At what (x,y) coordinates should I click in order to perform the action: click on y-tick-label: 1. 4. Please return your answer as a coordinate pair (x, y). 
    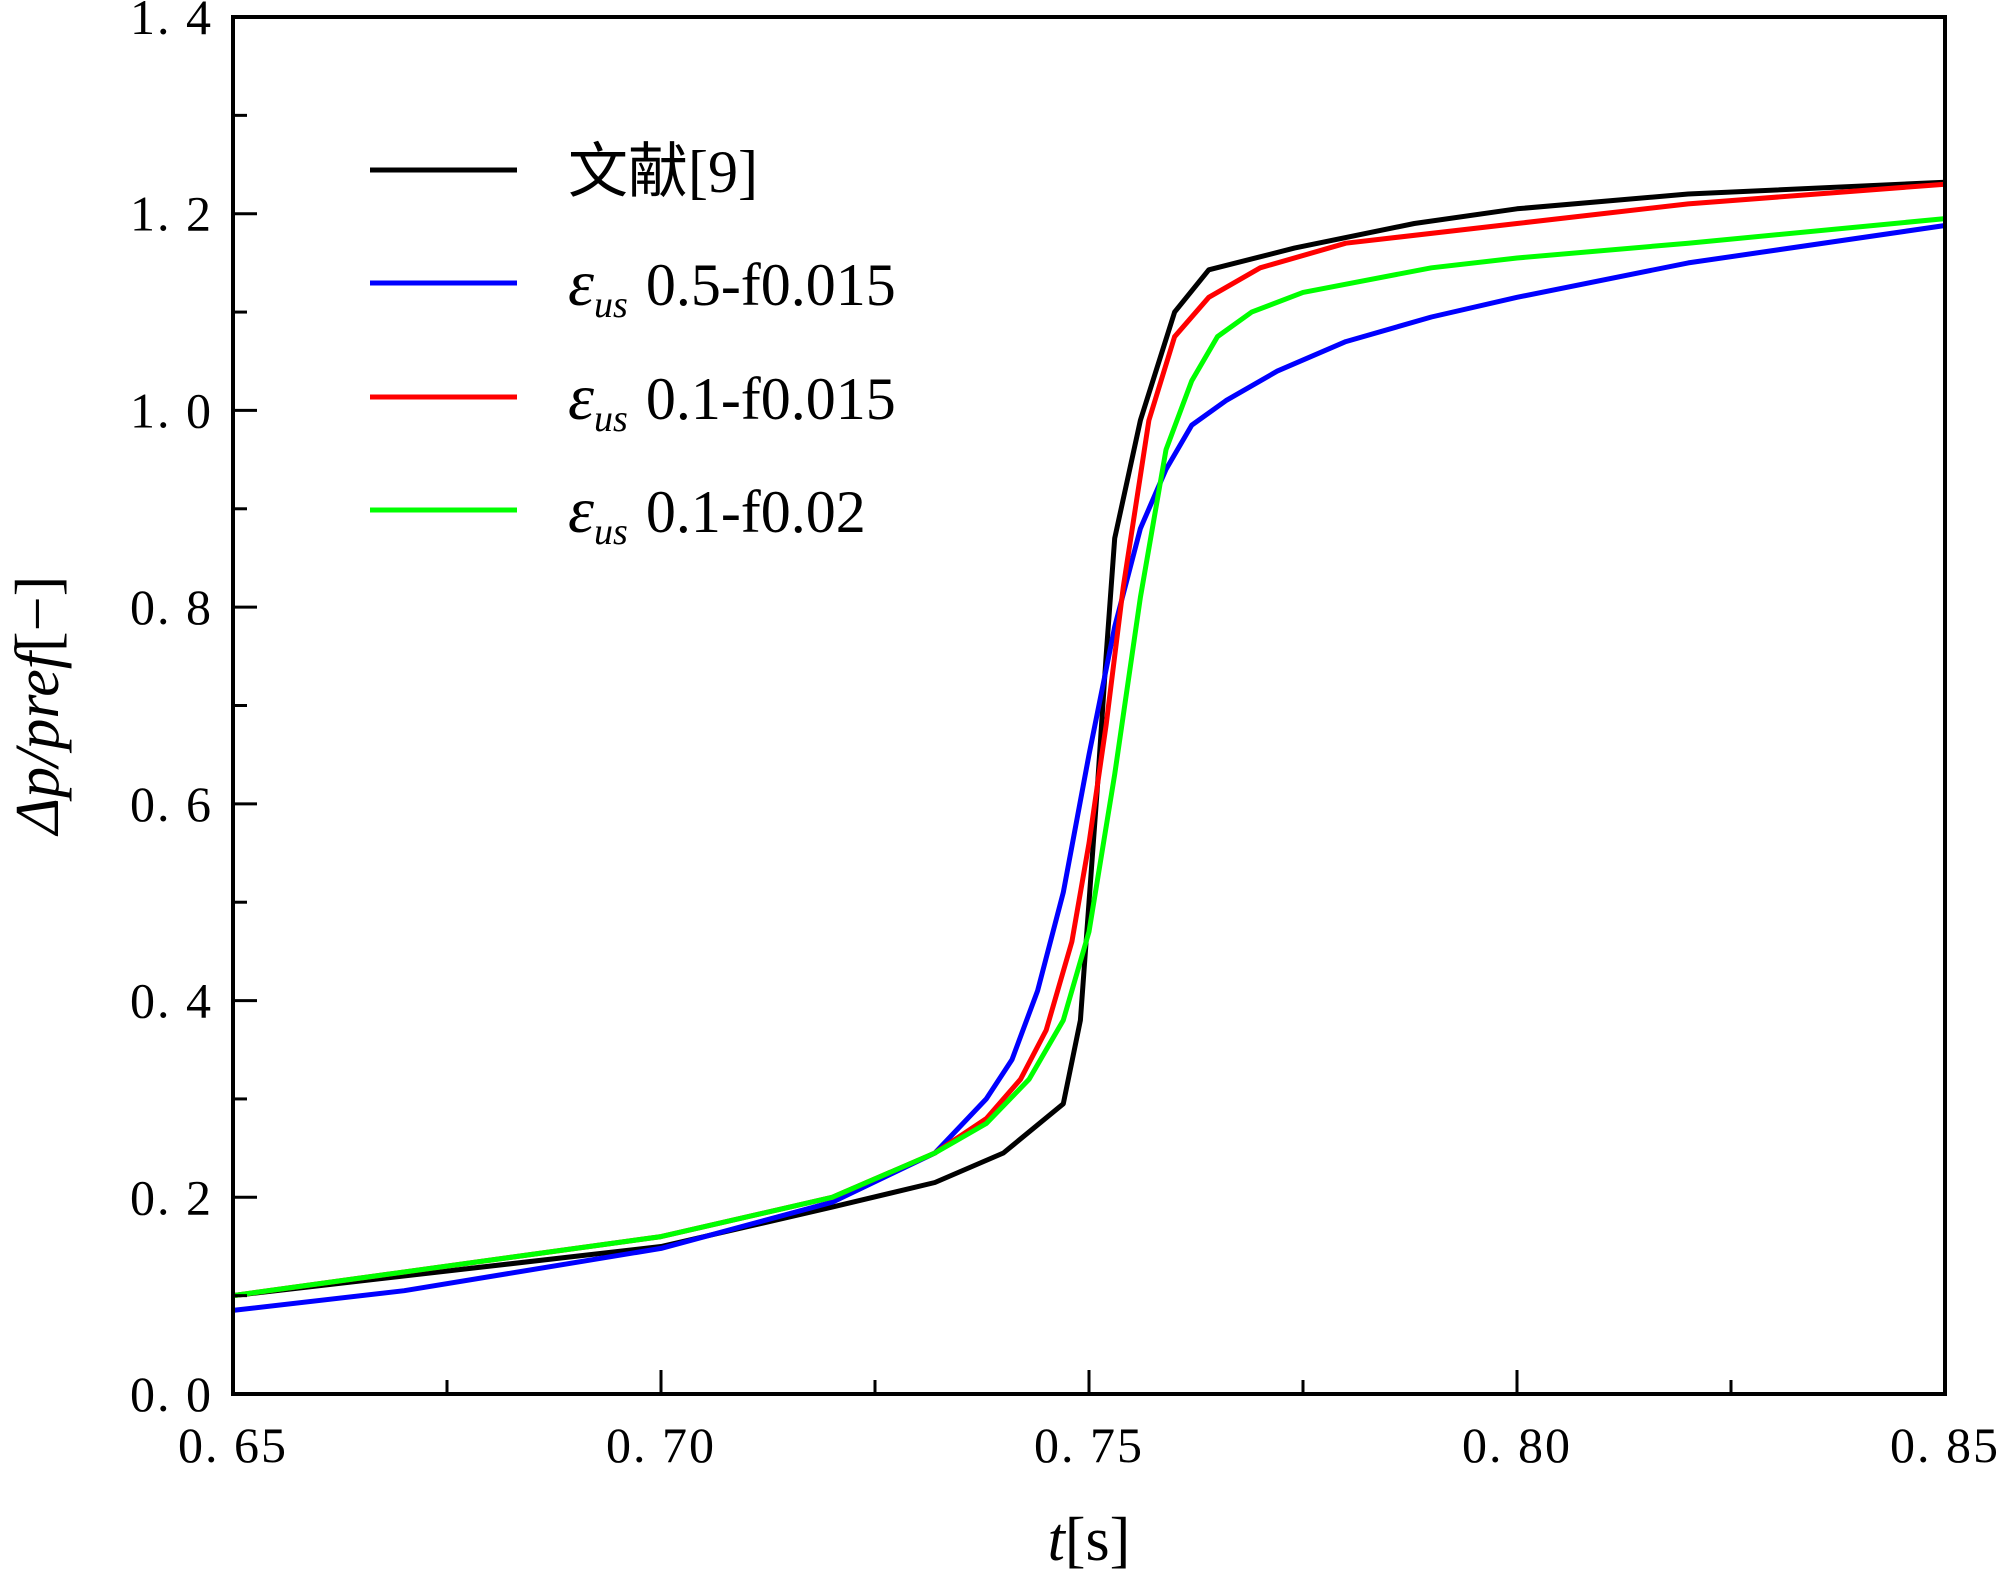
    Looking at the image, I should click on (171, 22).